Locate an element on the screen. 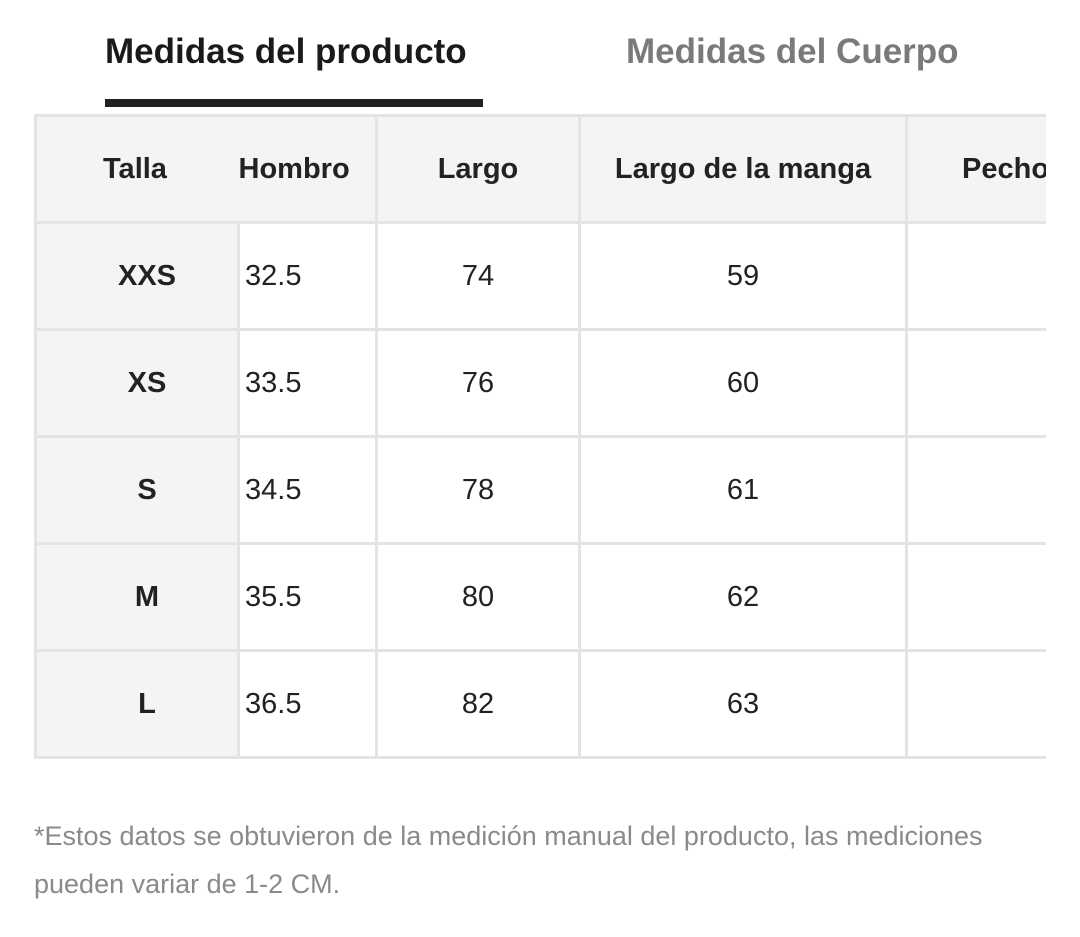 This screenshot has height=937, width=1080. table-row: L 36.5 82 63 86 is located at coordinates (540, 704).